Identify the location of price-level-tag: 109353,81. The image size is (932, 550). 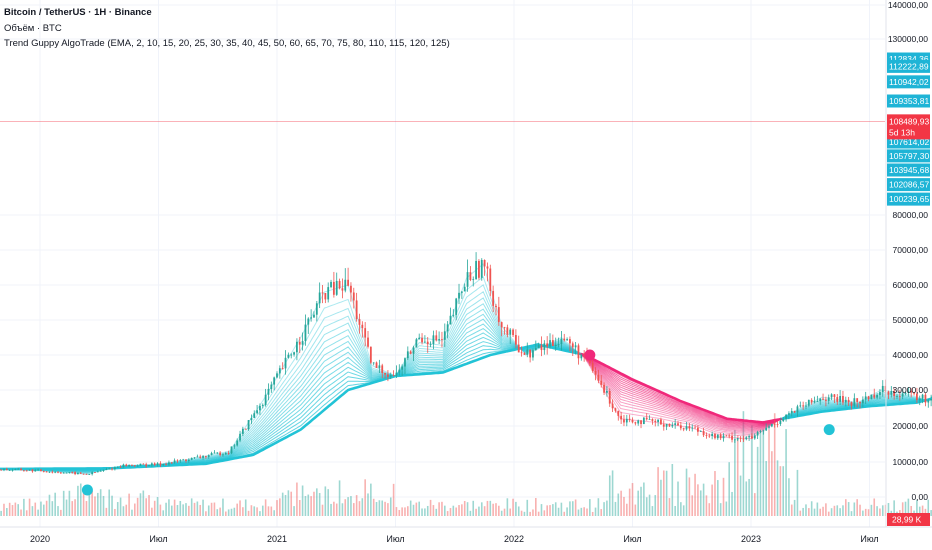
(908, 101).